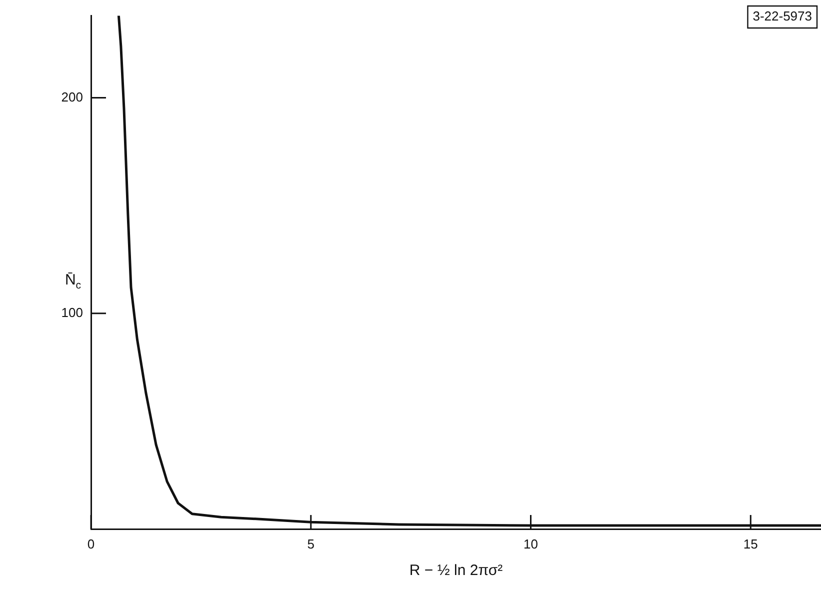 Image resolution: width=821 pixels, height=593 pixels. Describe the element at coordinates (456, 571) in the screenshot. I see `x-axis-title: R − ½ ln 2πσ²` at that location.